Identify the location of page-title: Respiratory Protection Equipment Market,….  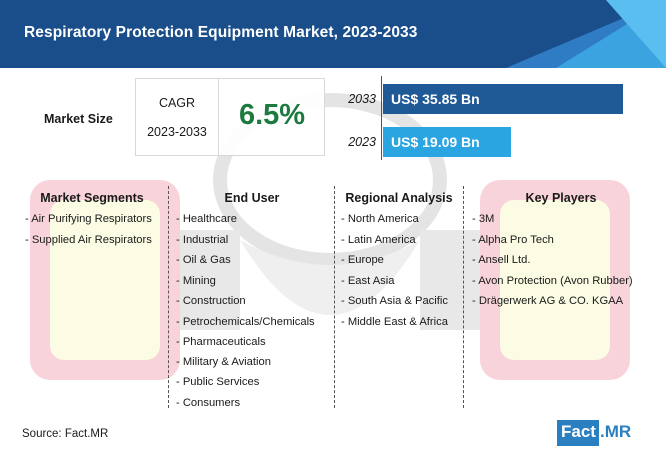
(221, 32).